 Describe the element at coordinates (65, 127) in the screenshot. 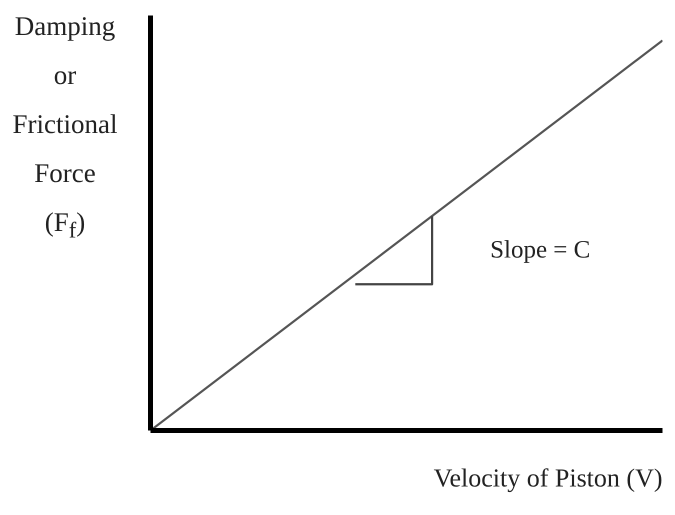

I see `y-axis-title: Damping or Frictional Force (F$_{f}$)` at that location.